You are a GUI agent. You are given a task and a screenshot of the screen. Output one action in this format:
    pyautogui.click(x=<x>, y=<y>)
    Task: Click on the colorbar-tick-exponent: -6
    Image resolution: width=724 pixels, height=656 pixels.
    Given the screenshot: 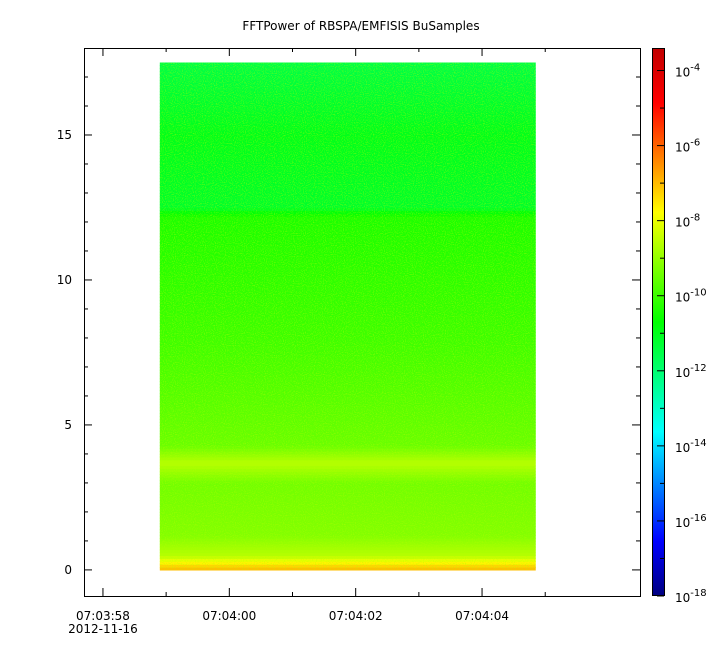 What is the action you would take?
    pyautogui.click(x=695, y=143)
    